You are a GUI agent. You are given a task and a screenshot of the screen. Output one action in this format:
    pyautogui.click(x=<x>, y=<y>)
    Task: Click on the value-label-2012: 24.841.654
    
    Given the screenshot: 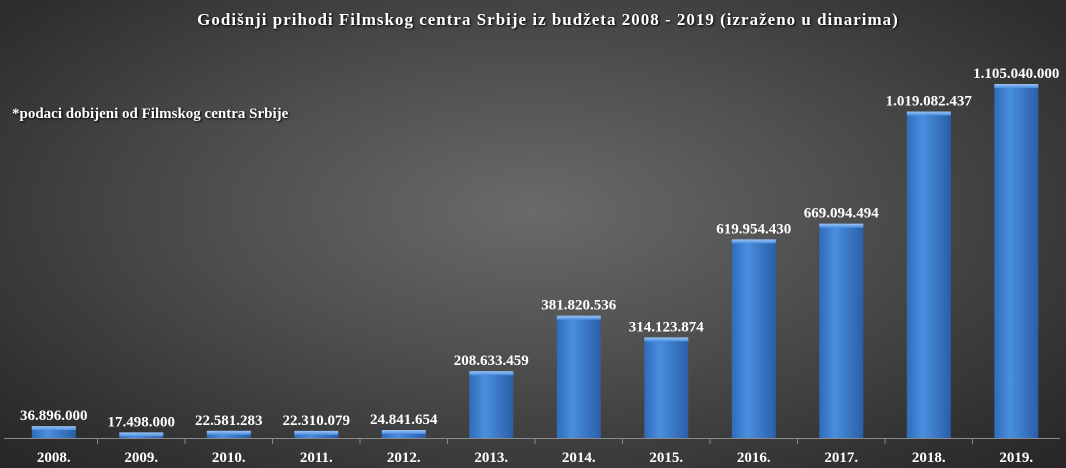 What is the action you would take?
    pyautogui.click(x=404, y=420)
    